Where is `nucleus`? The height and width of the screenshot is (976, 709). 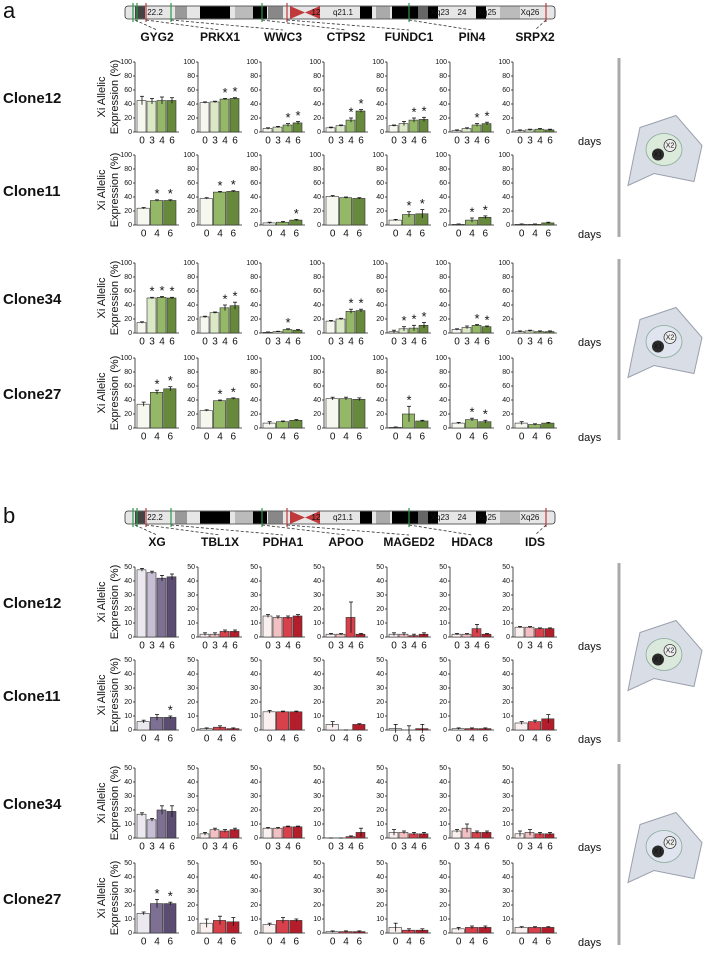 nucleus is located at coordinates (664, 654).